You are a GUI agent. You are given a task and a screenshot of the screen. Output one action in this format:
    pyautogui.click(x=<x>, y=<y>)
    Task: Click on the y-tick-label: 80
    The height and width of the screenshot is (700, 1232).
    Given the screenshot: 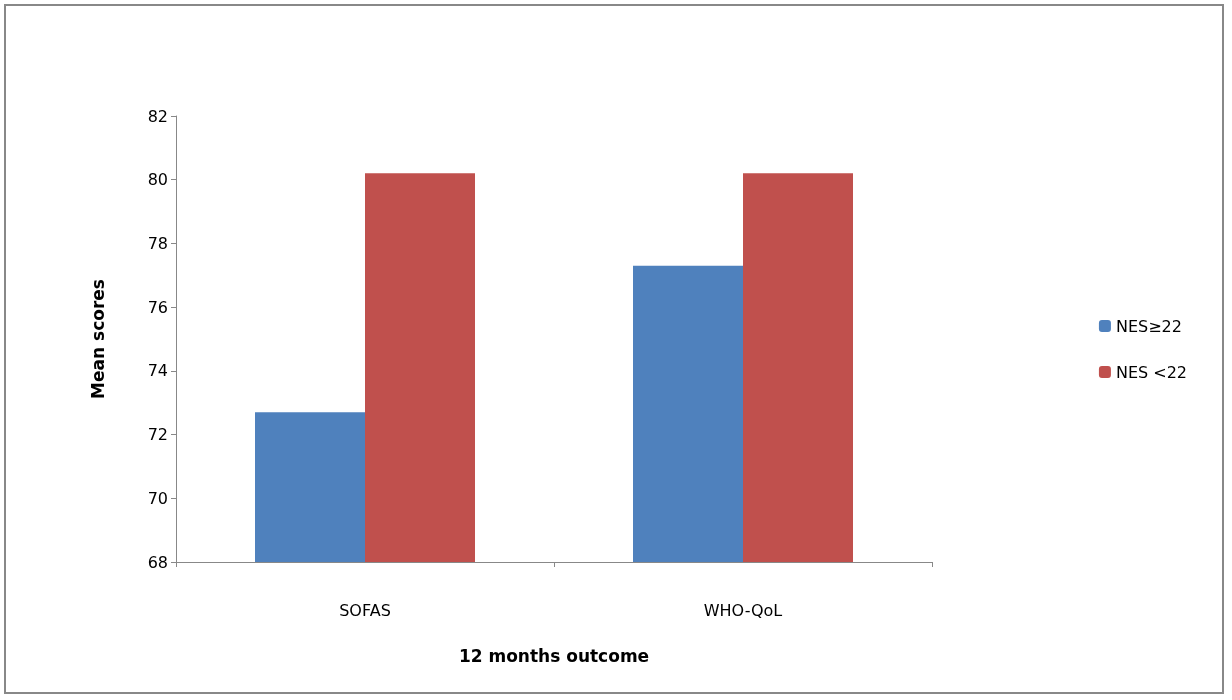 What is the action you would take?
    pyautogui.click(x=157, y=180)
    